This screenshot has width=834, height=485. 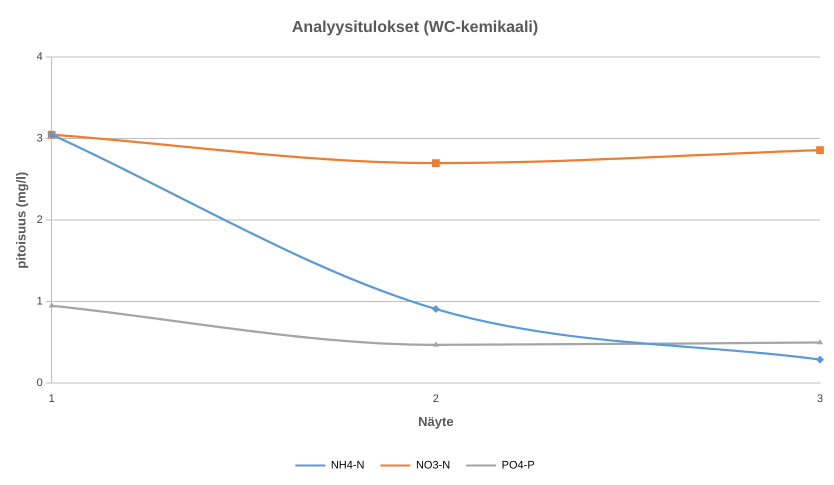 What do you see at coordinates (436, 421) in the screenshot?
I see `x-axis-title: Näyte` at bounding box center [436, 421].